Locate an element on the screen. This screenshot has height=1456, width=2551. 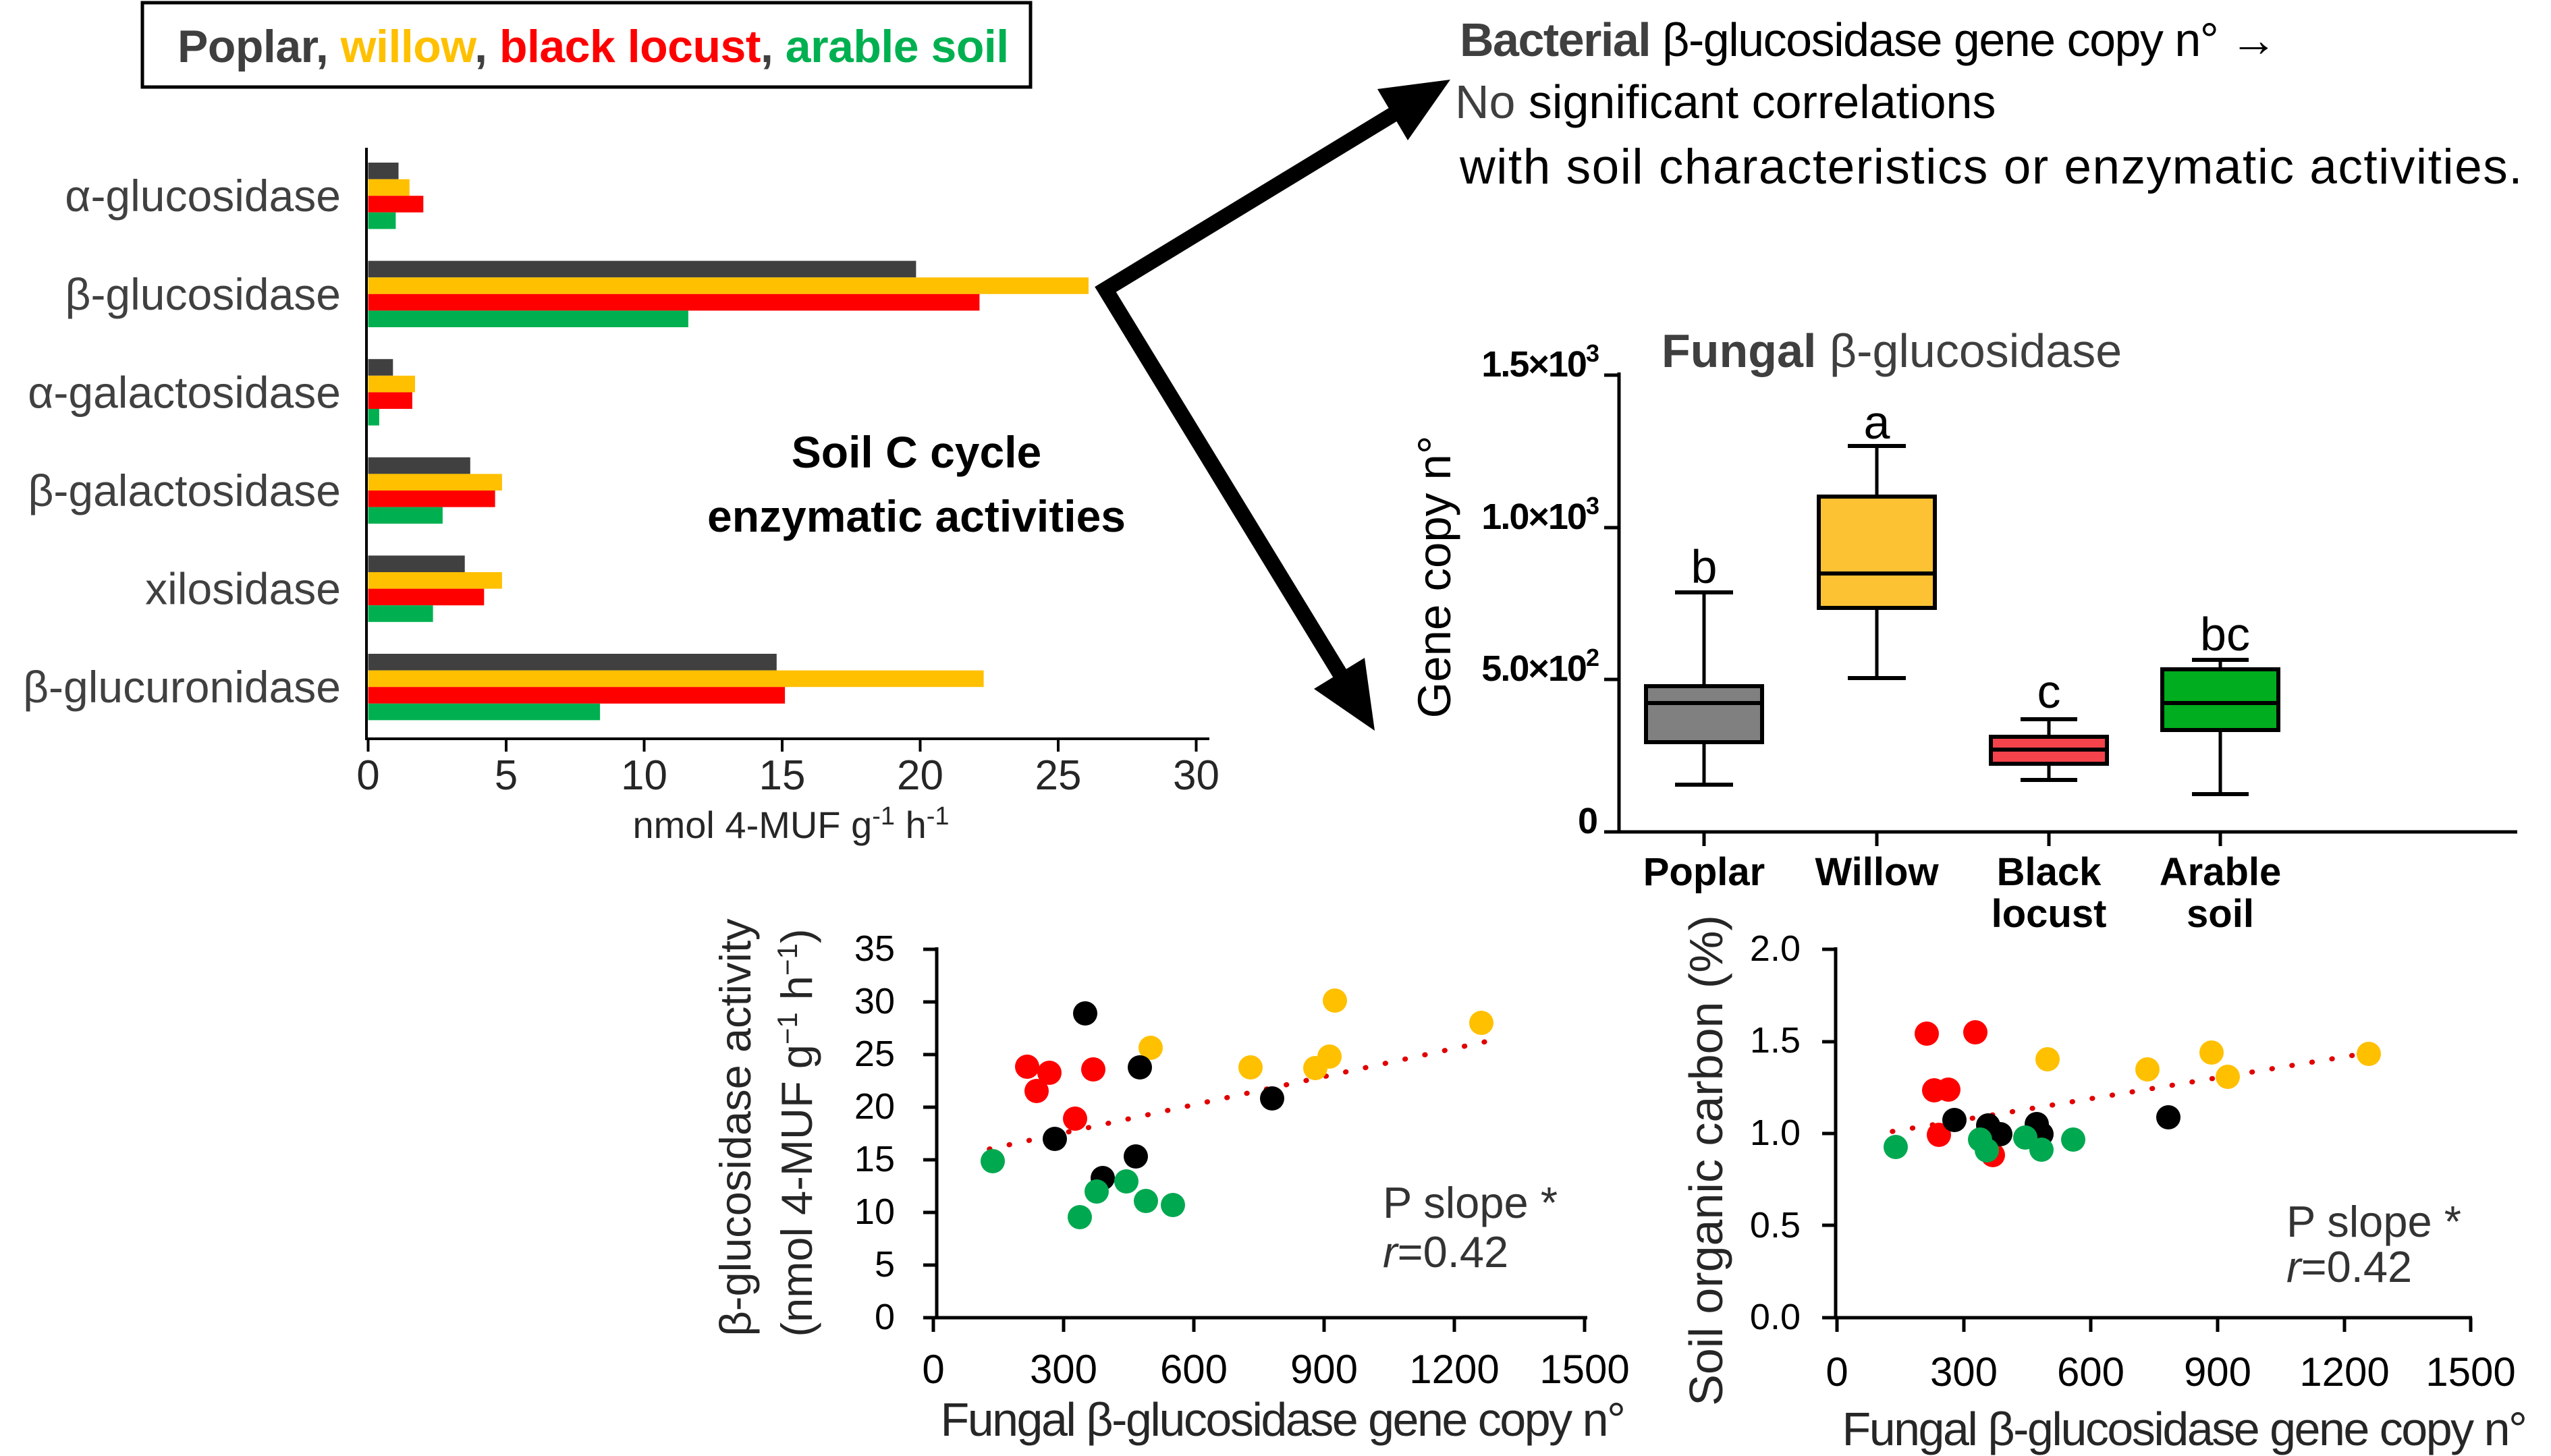
svg-text: b is located at coordinates (1705, 566).